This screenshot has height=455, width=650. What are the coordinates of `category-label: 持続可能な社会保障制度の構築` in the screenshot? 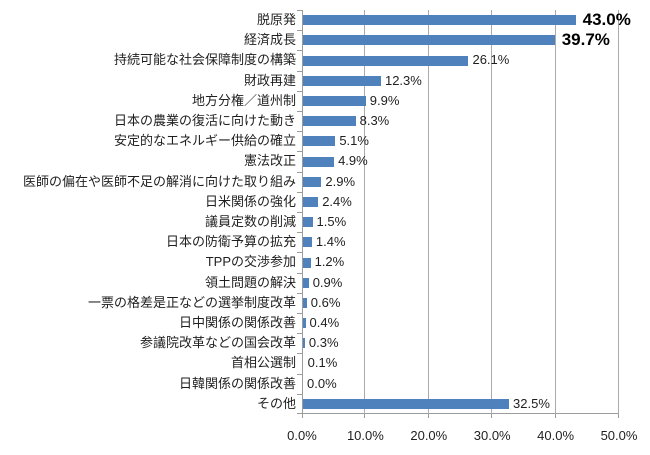 It's located at (204, 60).